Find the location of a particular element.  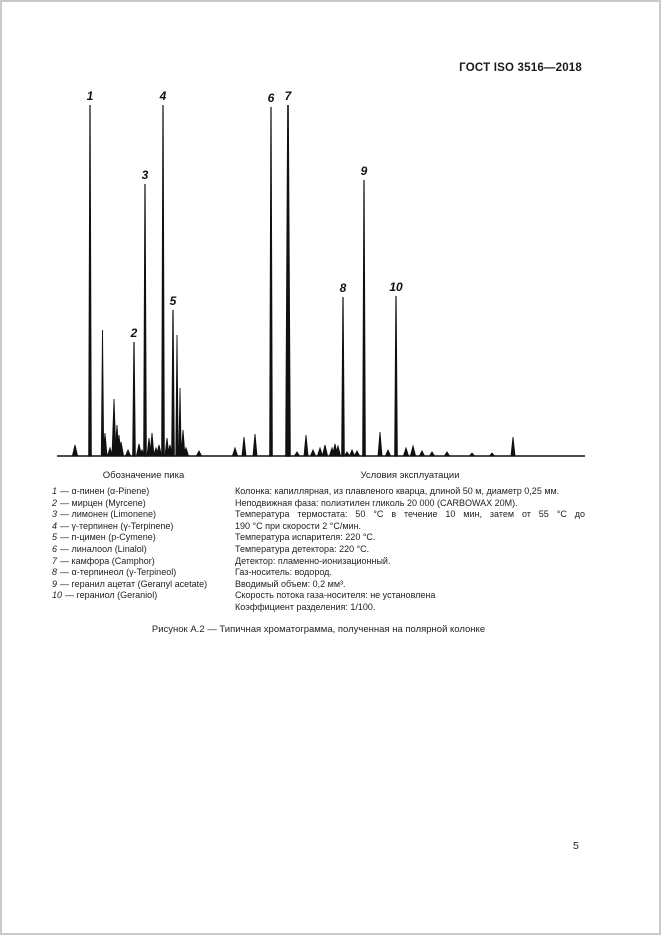

legend-item-9: 9— геранил ацетат (Geranyl acetate) is located at coordinates (143, 585).